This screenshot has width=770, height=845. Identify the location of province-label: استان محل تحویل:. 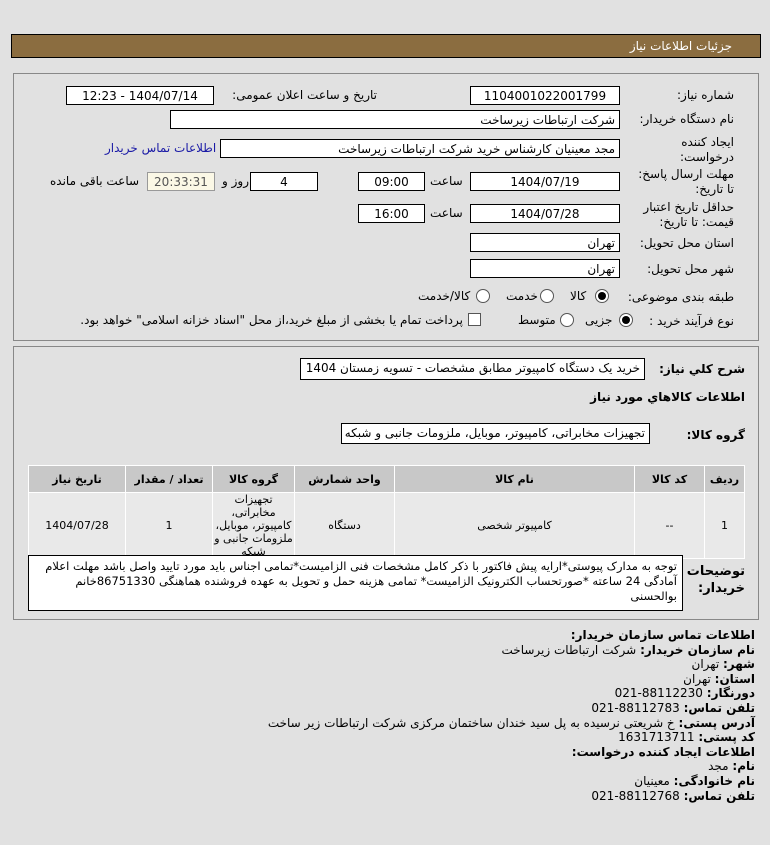
(686, 243).